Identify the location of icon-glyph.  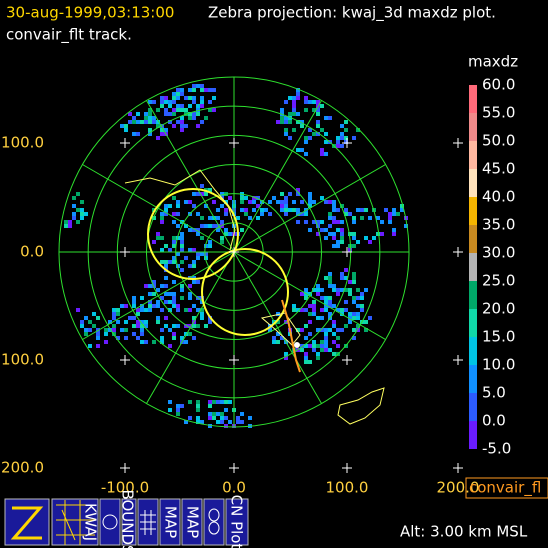
(214, 528).